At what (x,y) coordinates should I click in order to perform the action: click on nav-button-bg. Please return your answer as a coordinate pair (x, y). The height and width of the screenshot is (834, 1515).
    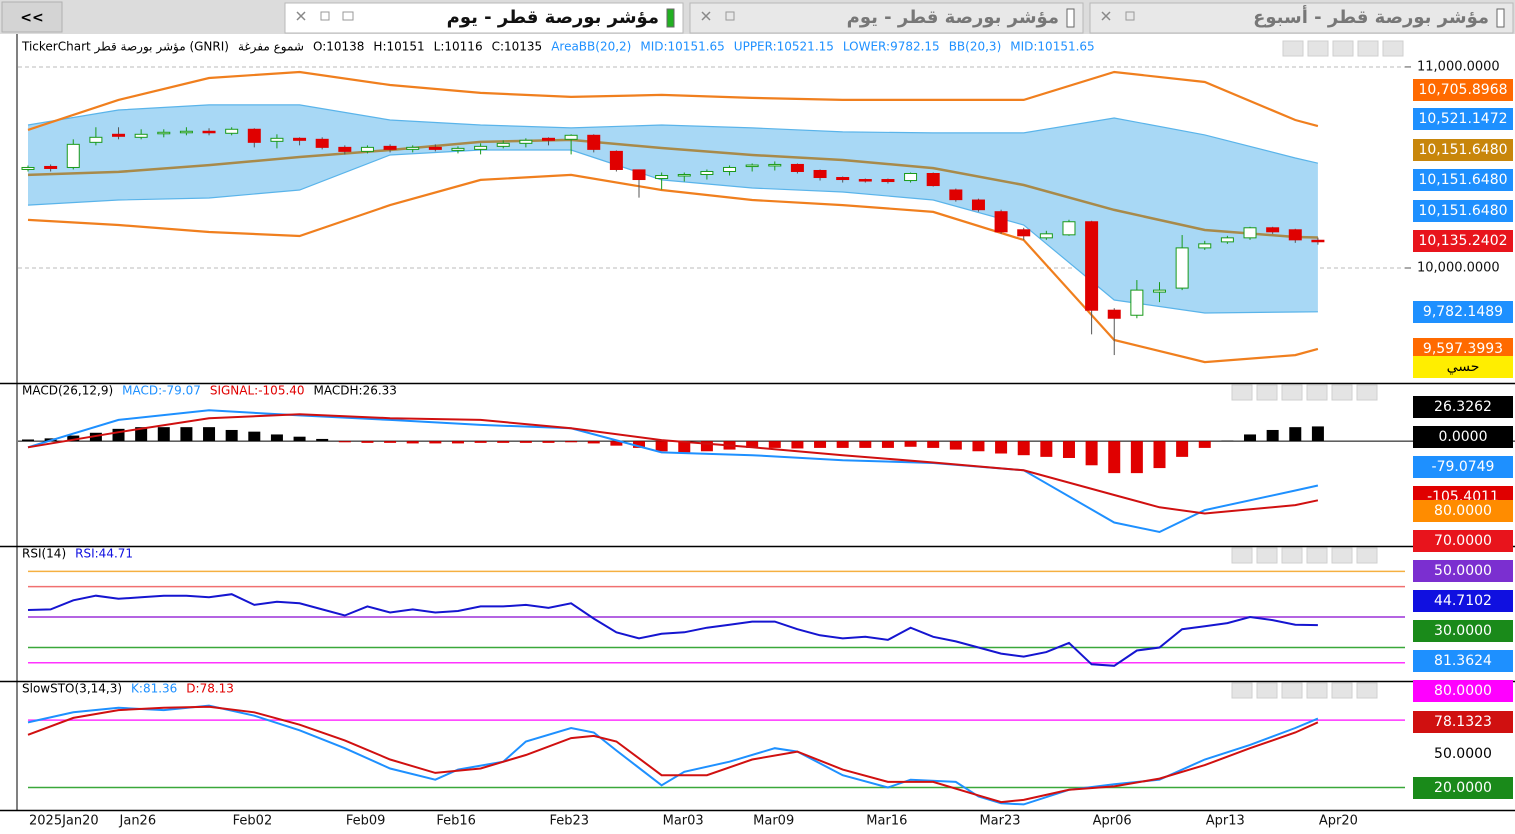
    Looking at the image, I should click on (32, 17).